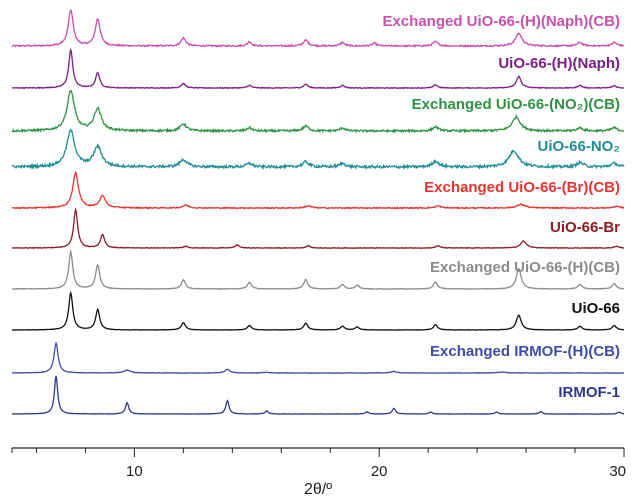  Describe the element at coordinates (525, 351) in the screenshot. I see `series-label: Exchanged IRMOF-(H)(CB)` at that location.